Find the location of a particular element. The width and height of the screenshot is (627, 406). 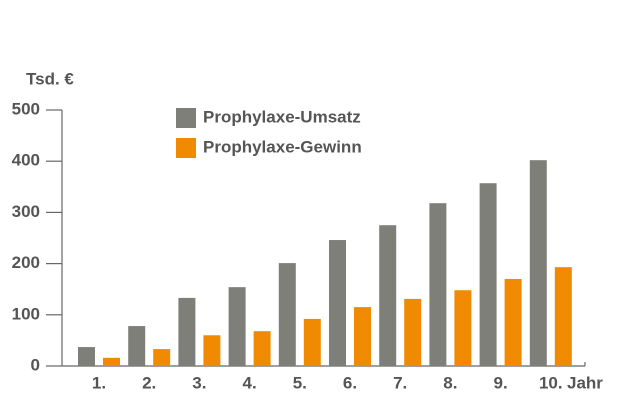

x-tick-label: 6. is located at coordinates (350, 382).